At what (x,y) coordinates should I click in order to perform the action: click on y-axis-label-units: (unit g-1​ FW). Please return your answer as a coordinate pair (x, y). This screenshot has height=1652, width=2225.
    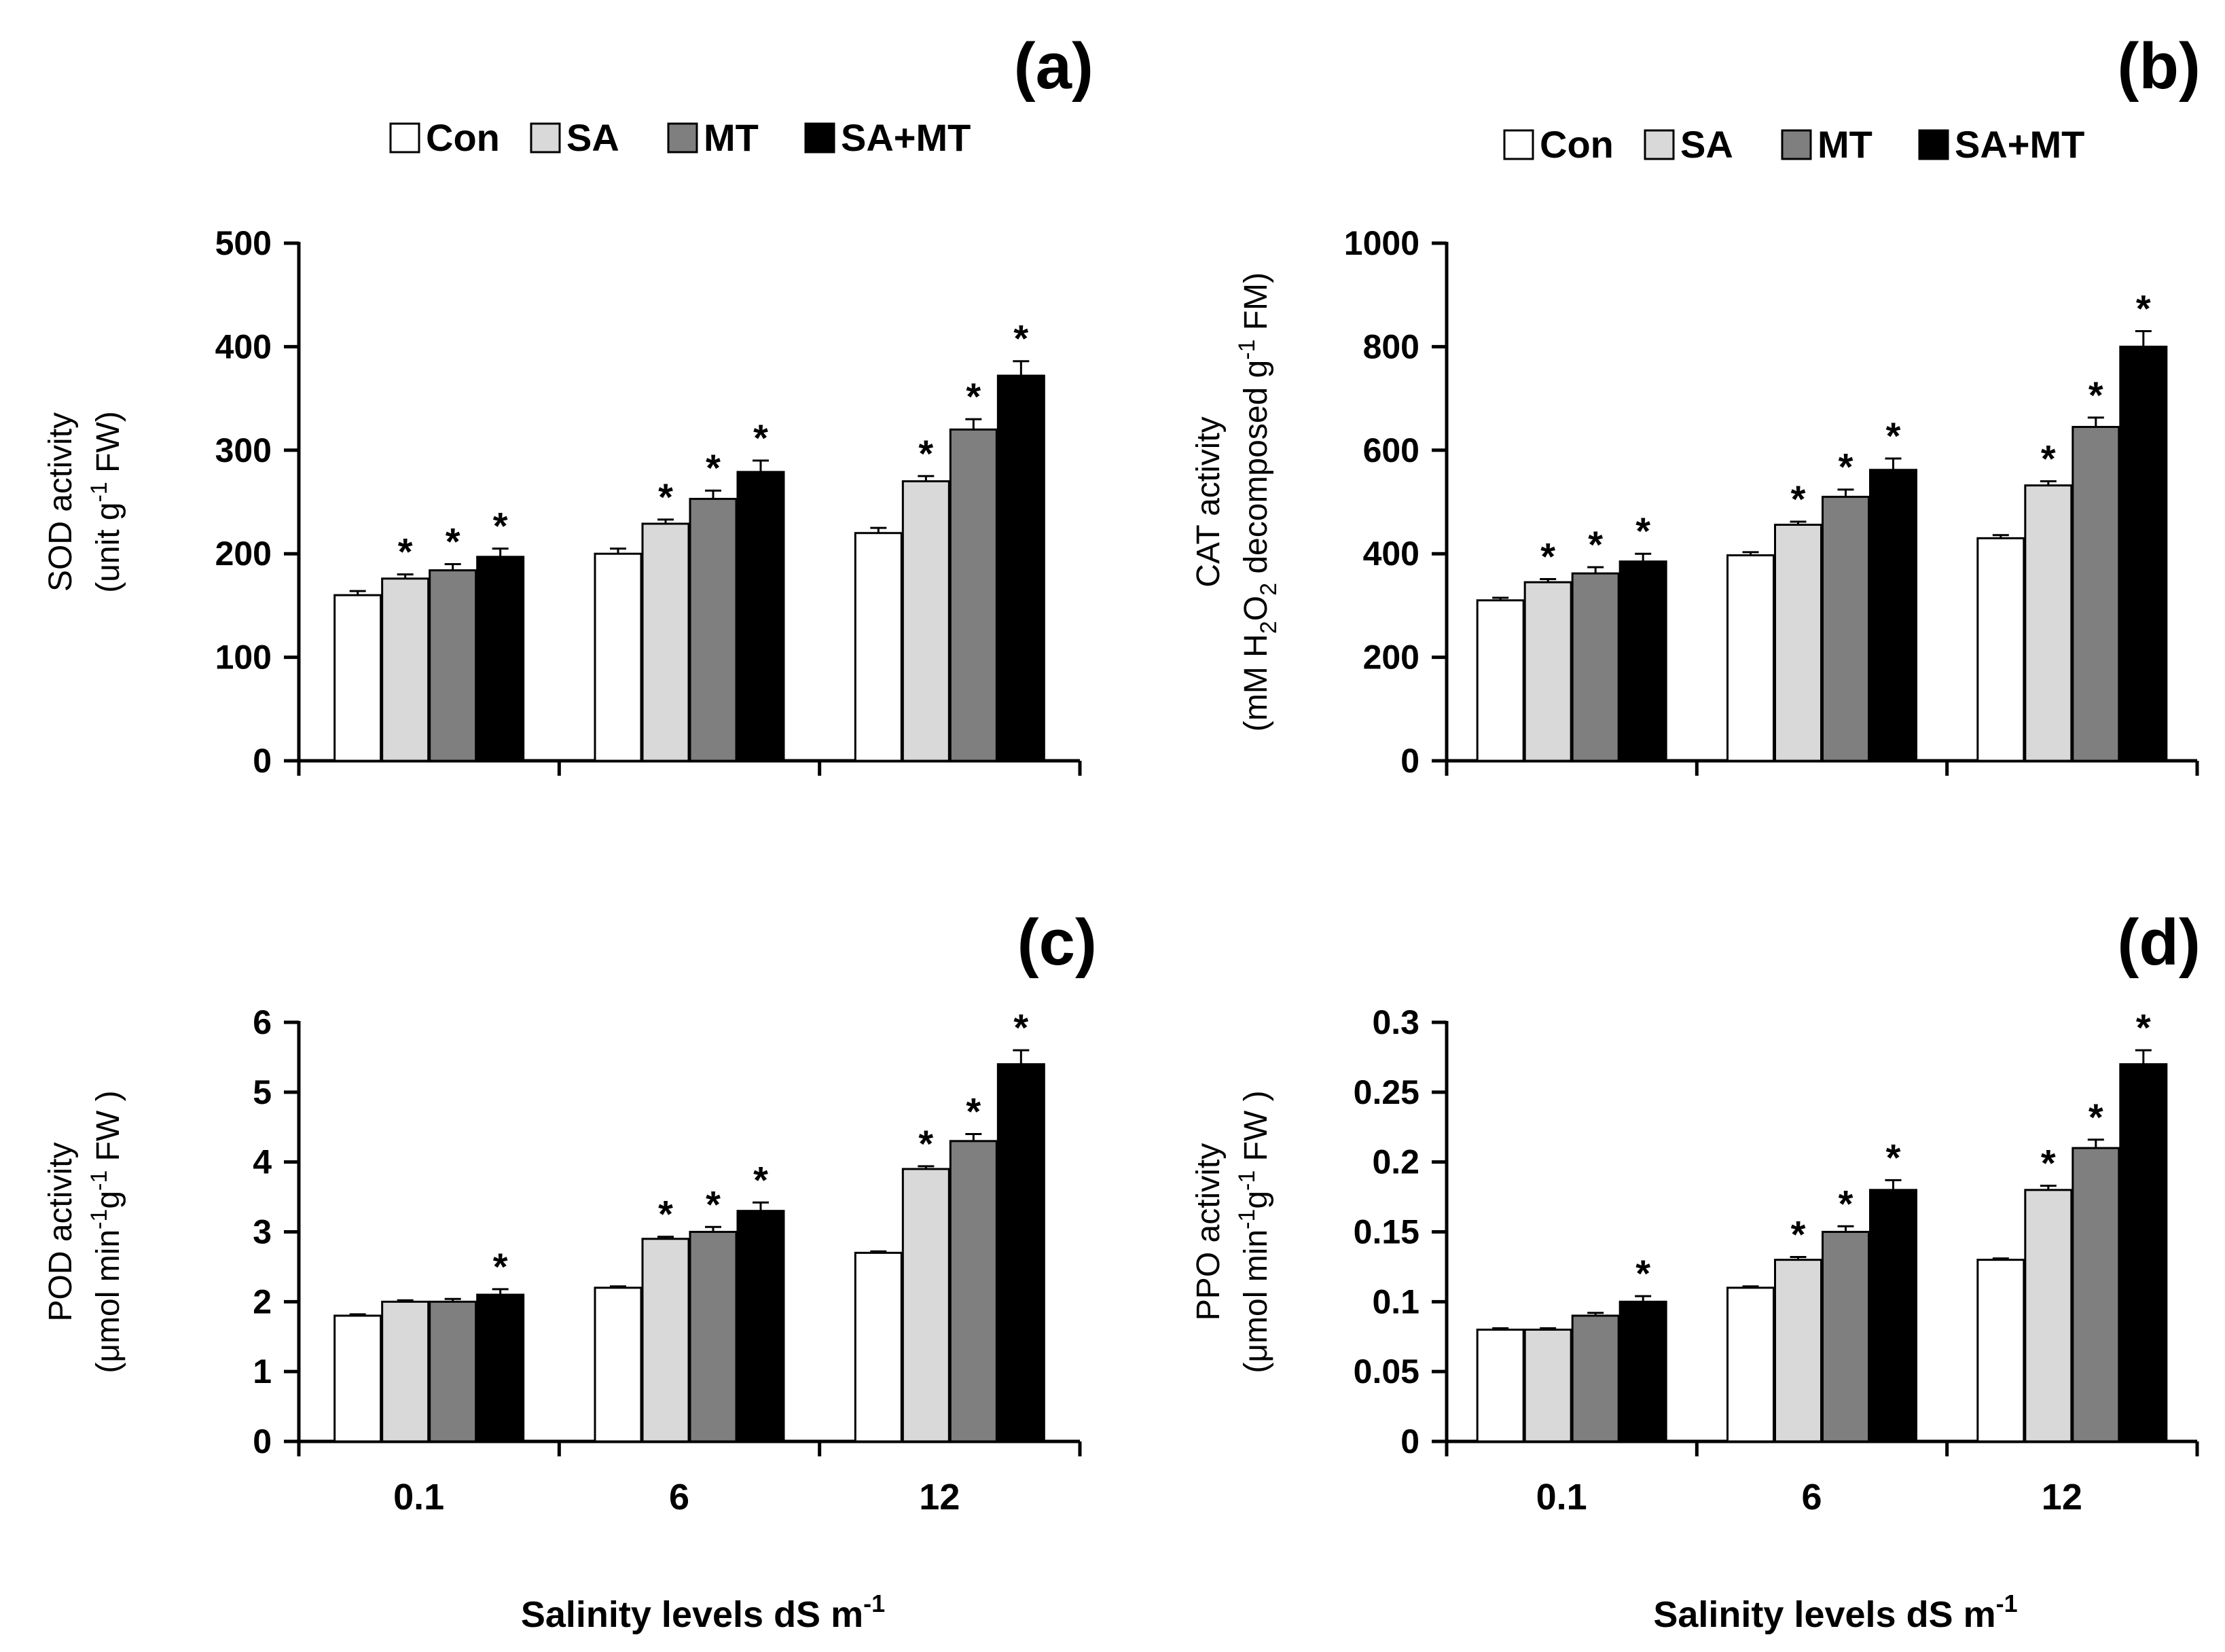
    Looking at the image, I should click on (106, 502).